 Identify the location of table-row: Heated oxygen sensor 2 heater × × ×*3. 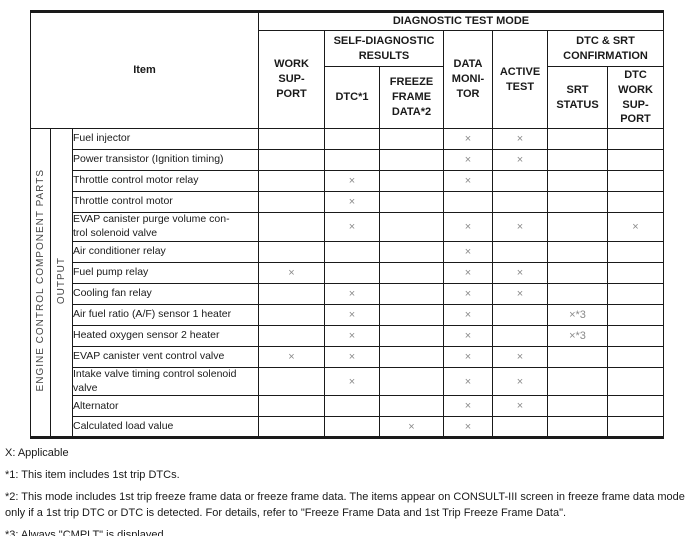
(348, 335).